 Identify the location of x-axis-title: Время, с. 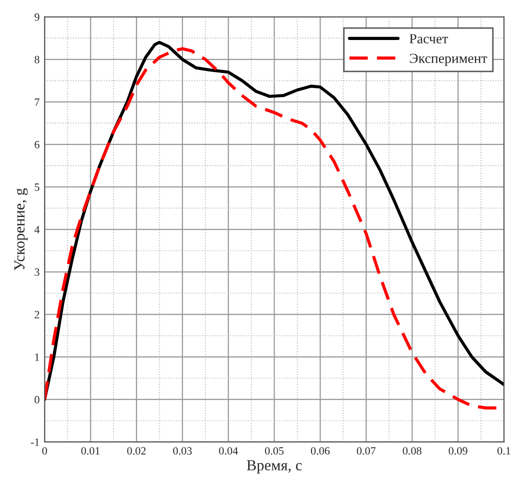
(274, 467).